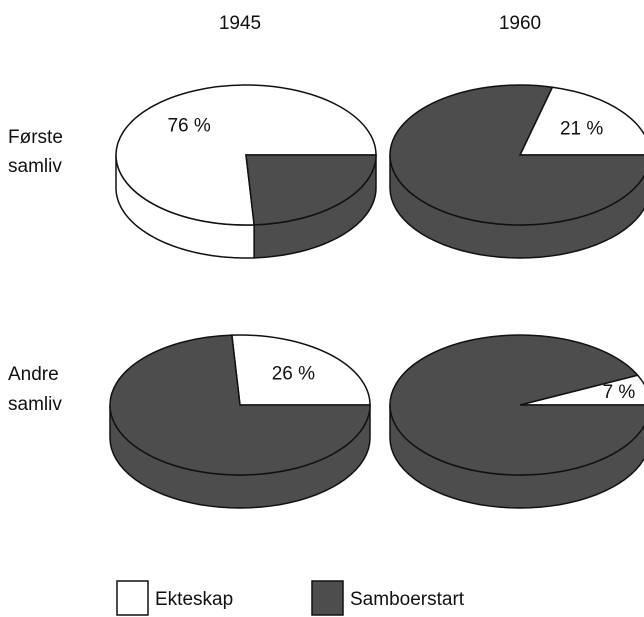 This screenshot has width=644, height=617. I want to click on value-label: 26 %, so click(293, 373).